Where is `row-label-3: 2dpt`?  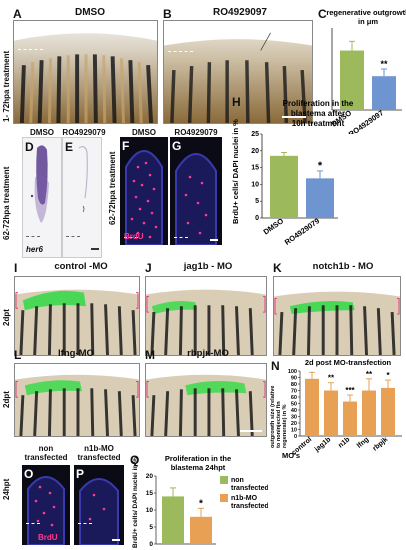 row-label-3: 2dpt is located at coordinates (6, 317).